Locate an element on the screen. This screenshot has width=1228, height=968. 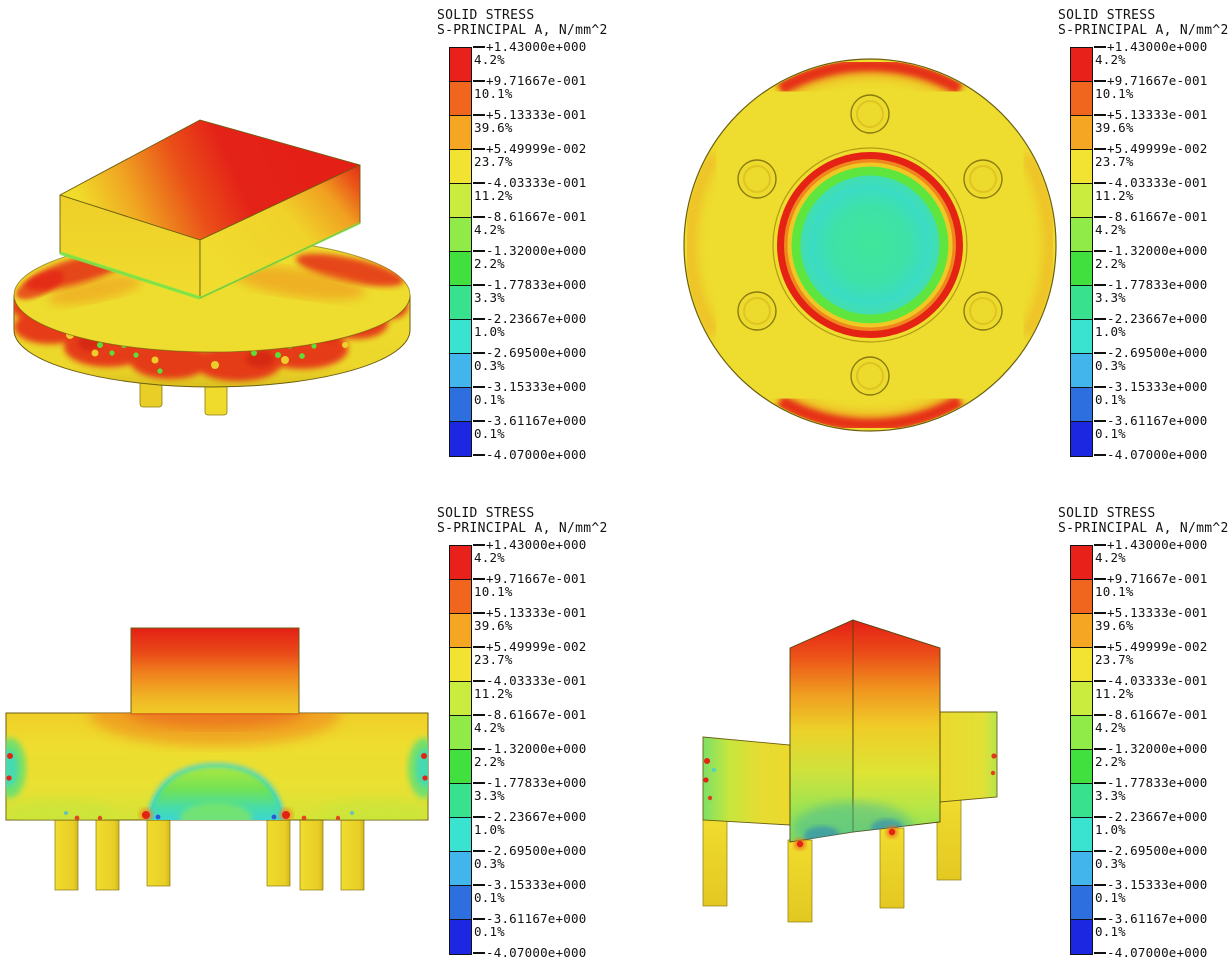
side-legs is located at coordinates (832, 859).